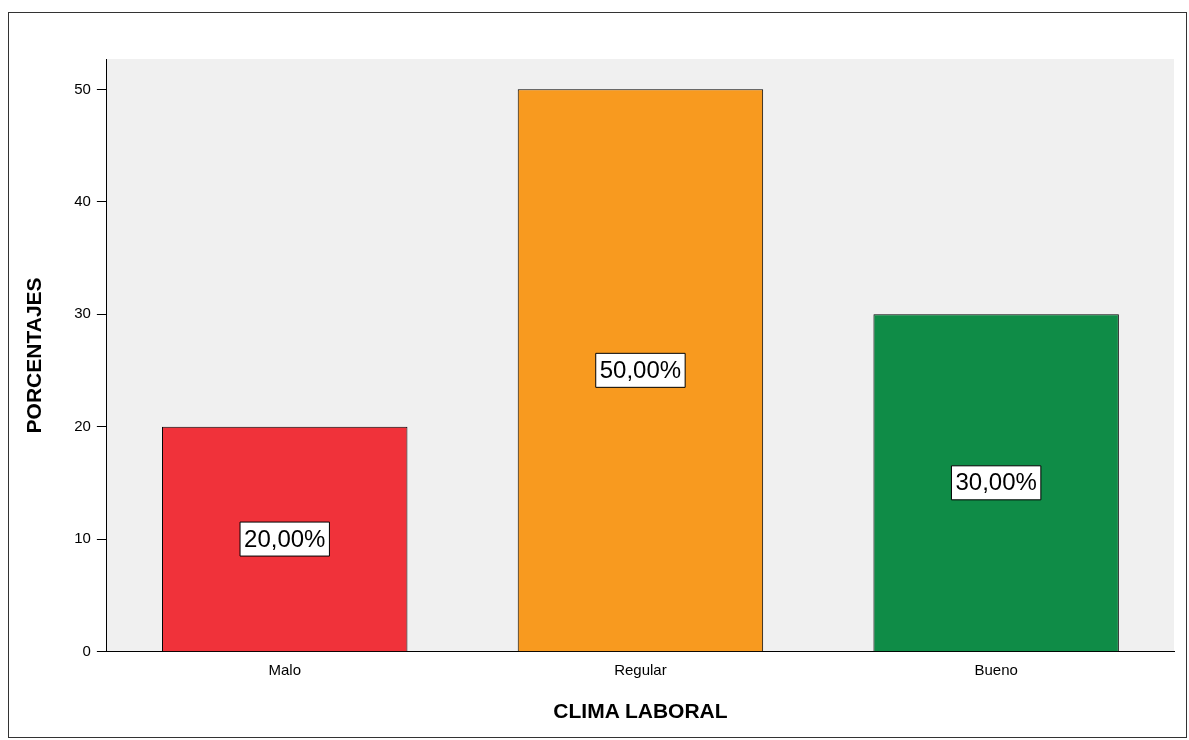 The image size is (1189, 740). What do you see at coordinates (285, 538) in the screenshot?
I see `data-label: 20,00%` at bounding box center [285, 538].